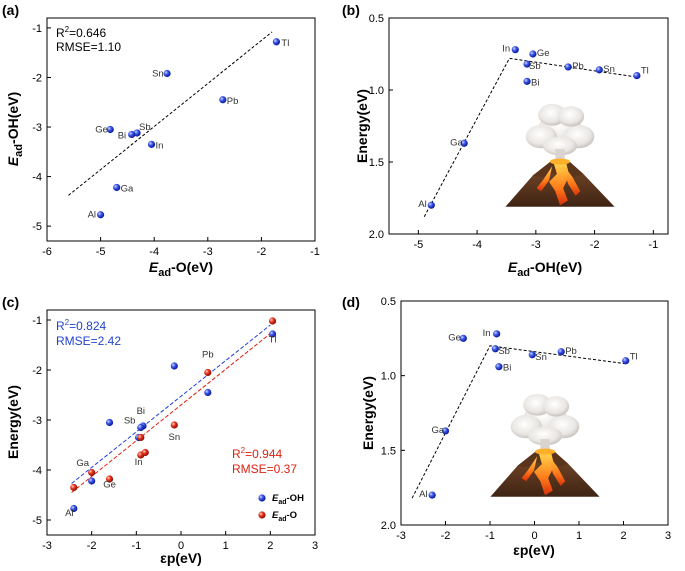  Describe the element at coordinates (543, 53) in the screenshot. I see `point-label: Ge` at that location.